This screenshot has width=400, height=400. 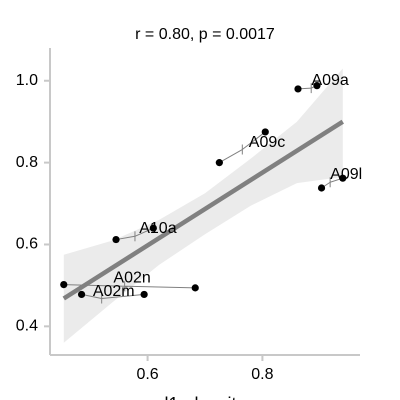 I want to click on y-tick-label: 1.0, so click(x=27, y=80).